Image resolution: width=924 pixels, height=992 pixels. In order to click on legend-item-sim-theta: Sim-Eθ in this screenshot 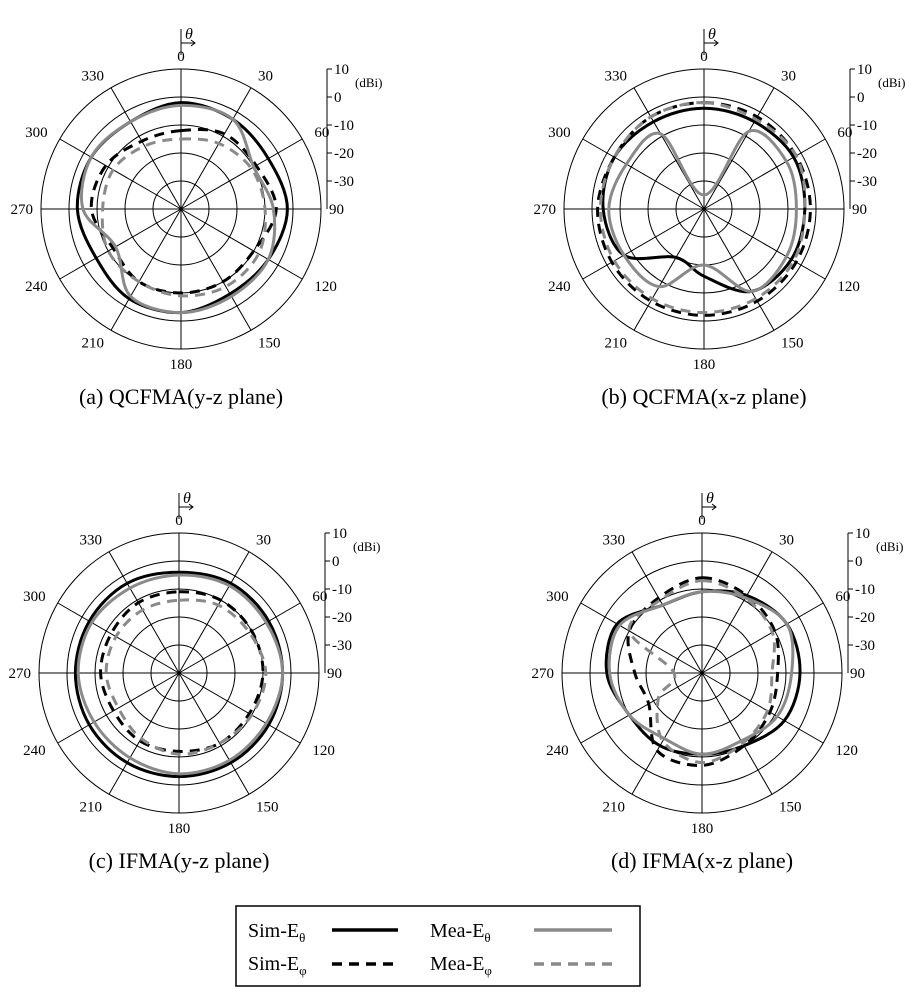, I will do `click(323, 932)`.